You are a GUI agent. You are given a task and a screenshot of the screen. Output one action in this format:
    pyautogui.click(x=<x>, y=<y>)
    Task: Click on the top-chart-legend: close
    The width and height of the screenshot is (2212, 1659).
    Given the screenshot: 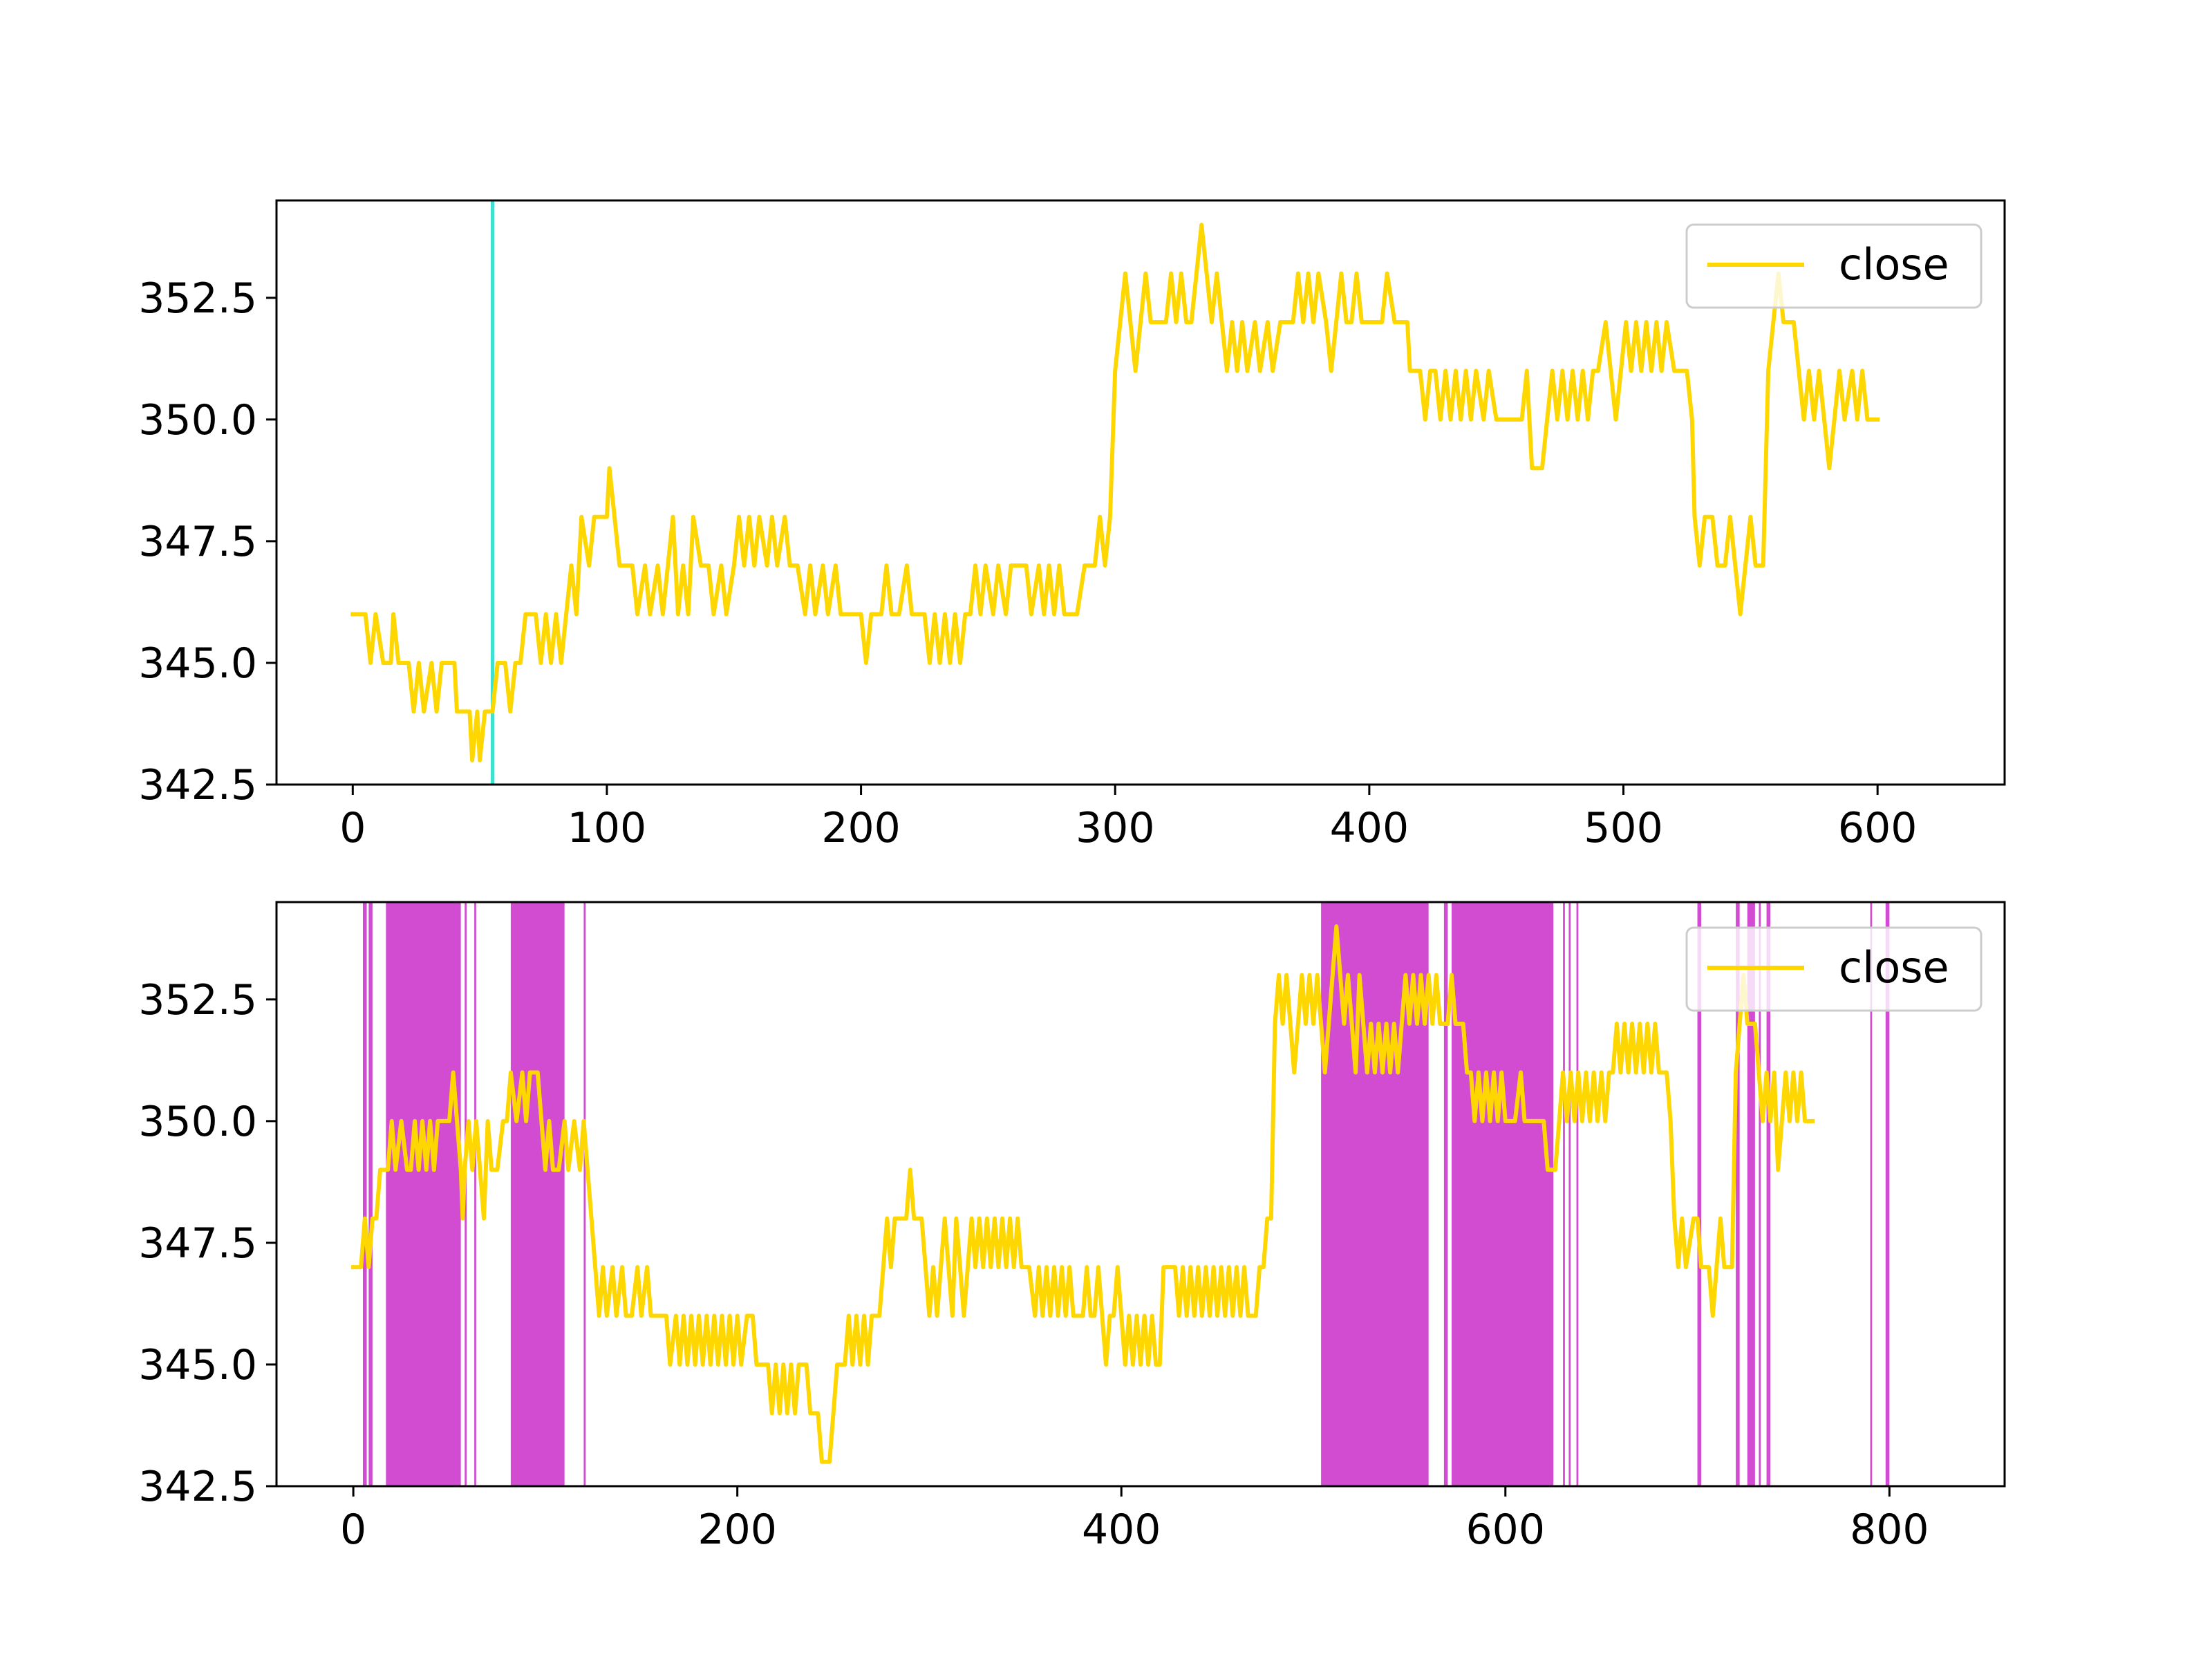 What is the action you would take?
    pyautogui.click(x=1834, y=266)
    